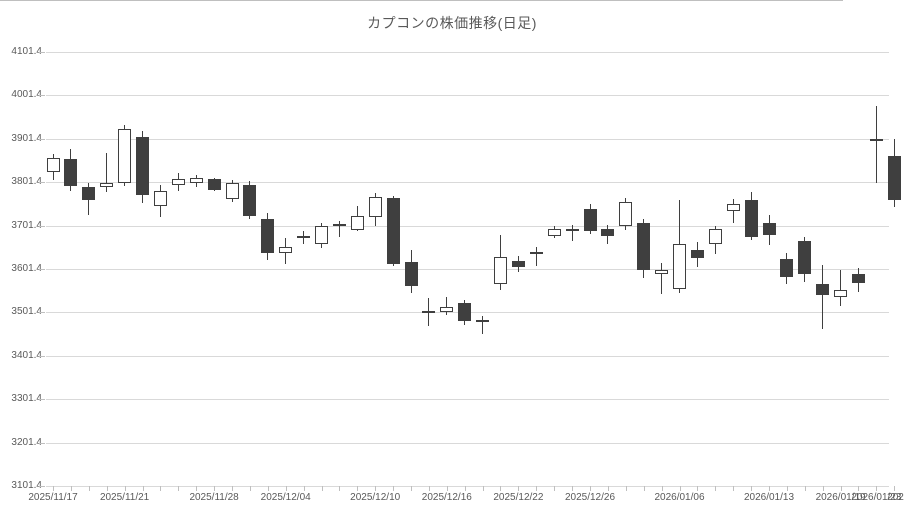 The image size is (904, 516). What do you see at coordinates (26, 95) in the screenshot?
I see `y-axis-label: 4001.4` at bounding box center [26, 95].